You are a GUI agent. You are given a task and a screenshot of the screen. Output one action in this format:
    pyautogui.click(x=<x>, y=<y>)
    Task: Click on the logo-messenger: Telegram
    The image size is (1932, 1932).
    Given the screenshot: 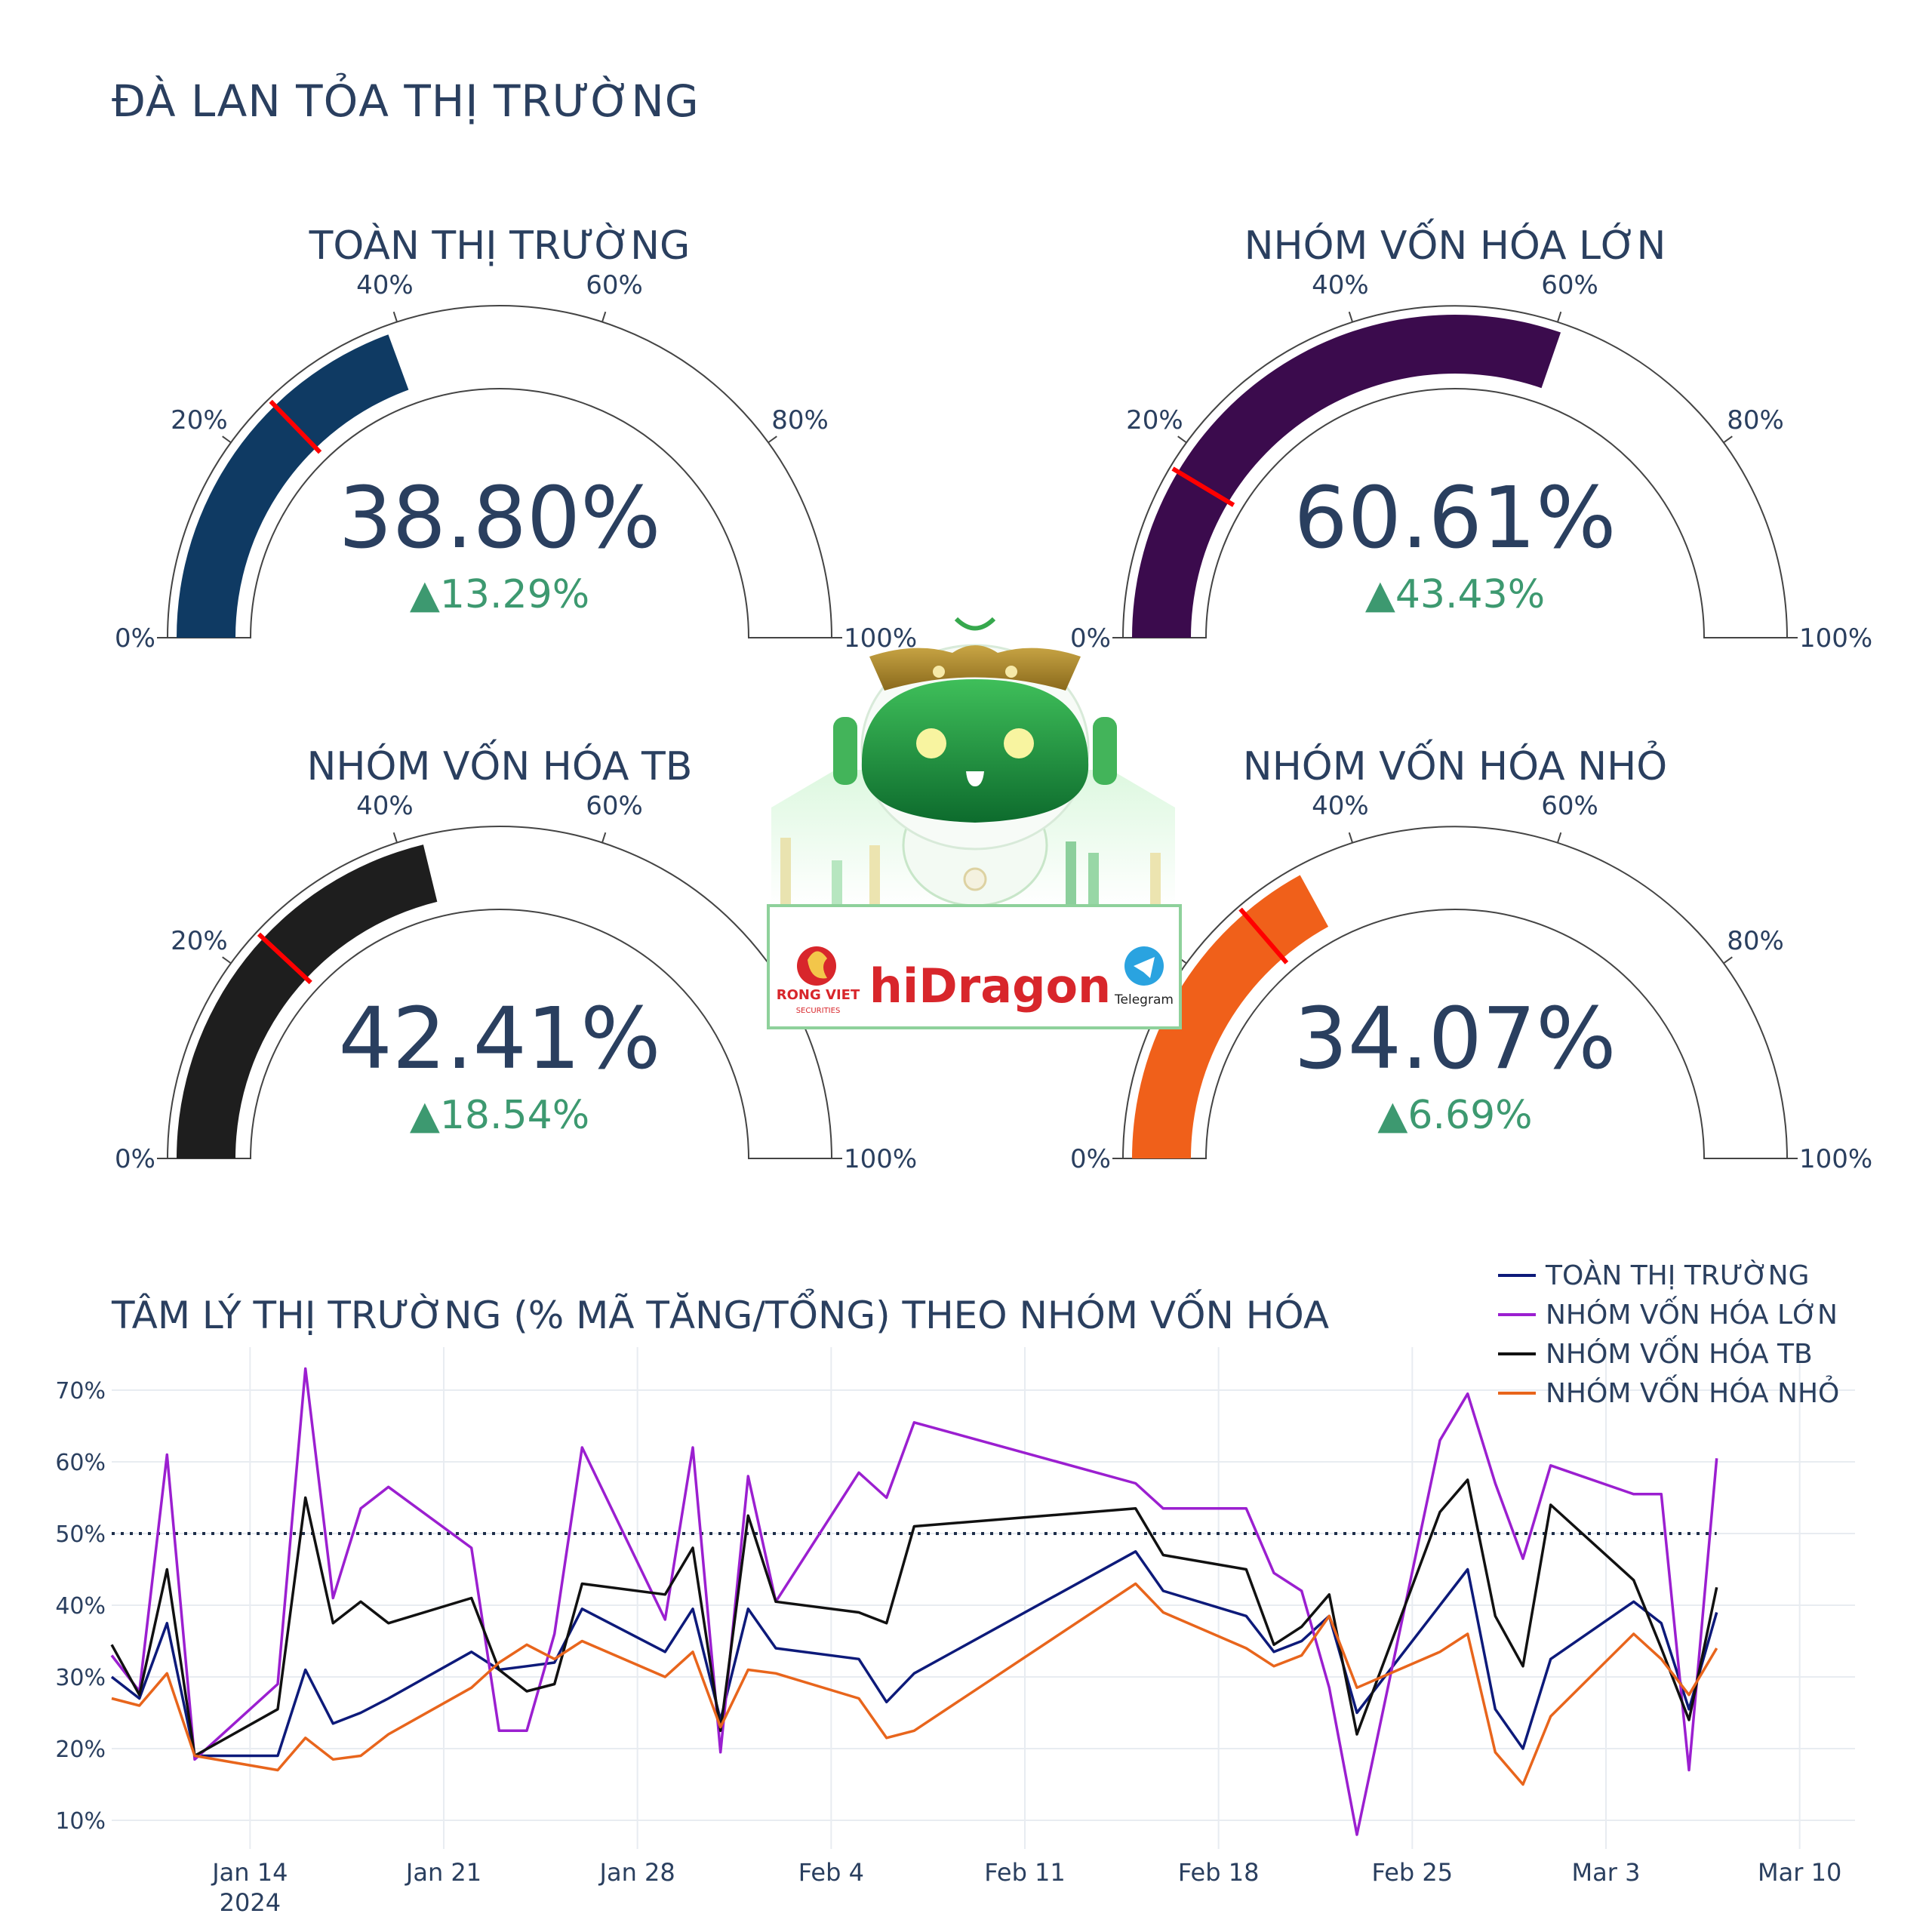 What is the action you would take?
    pyautogui.click(x=1144, y=1000)
    